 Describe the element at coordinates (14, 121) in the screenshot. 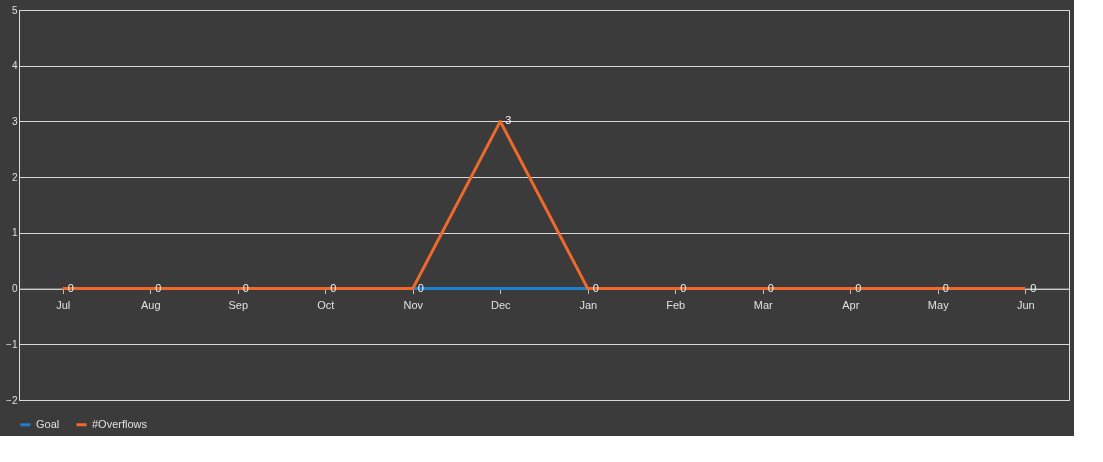

I see `y-tick-label: 3` at that location.